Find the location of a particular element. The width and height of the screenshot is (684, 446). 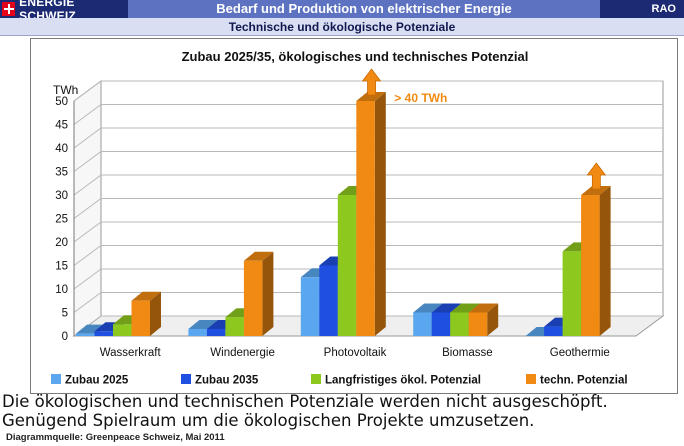

x-tick-label: Windenergie is located at coordinates (242, 353).